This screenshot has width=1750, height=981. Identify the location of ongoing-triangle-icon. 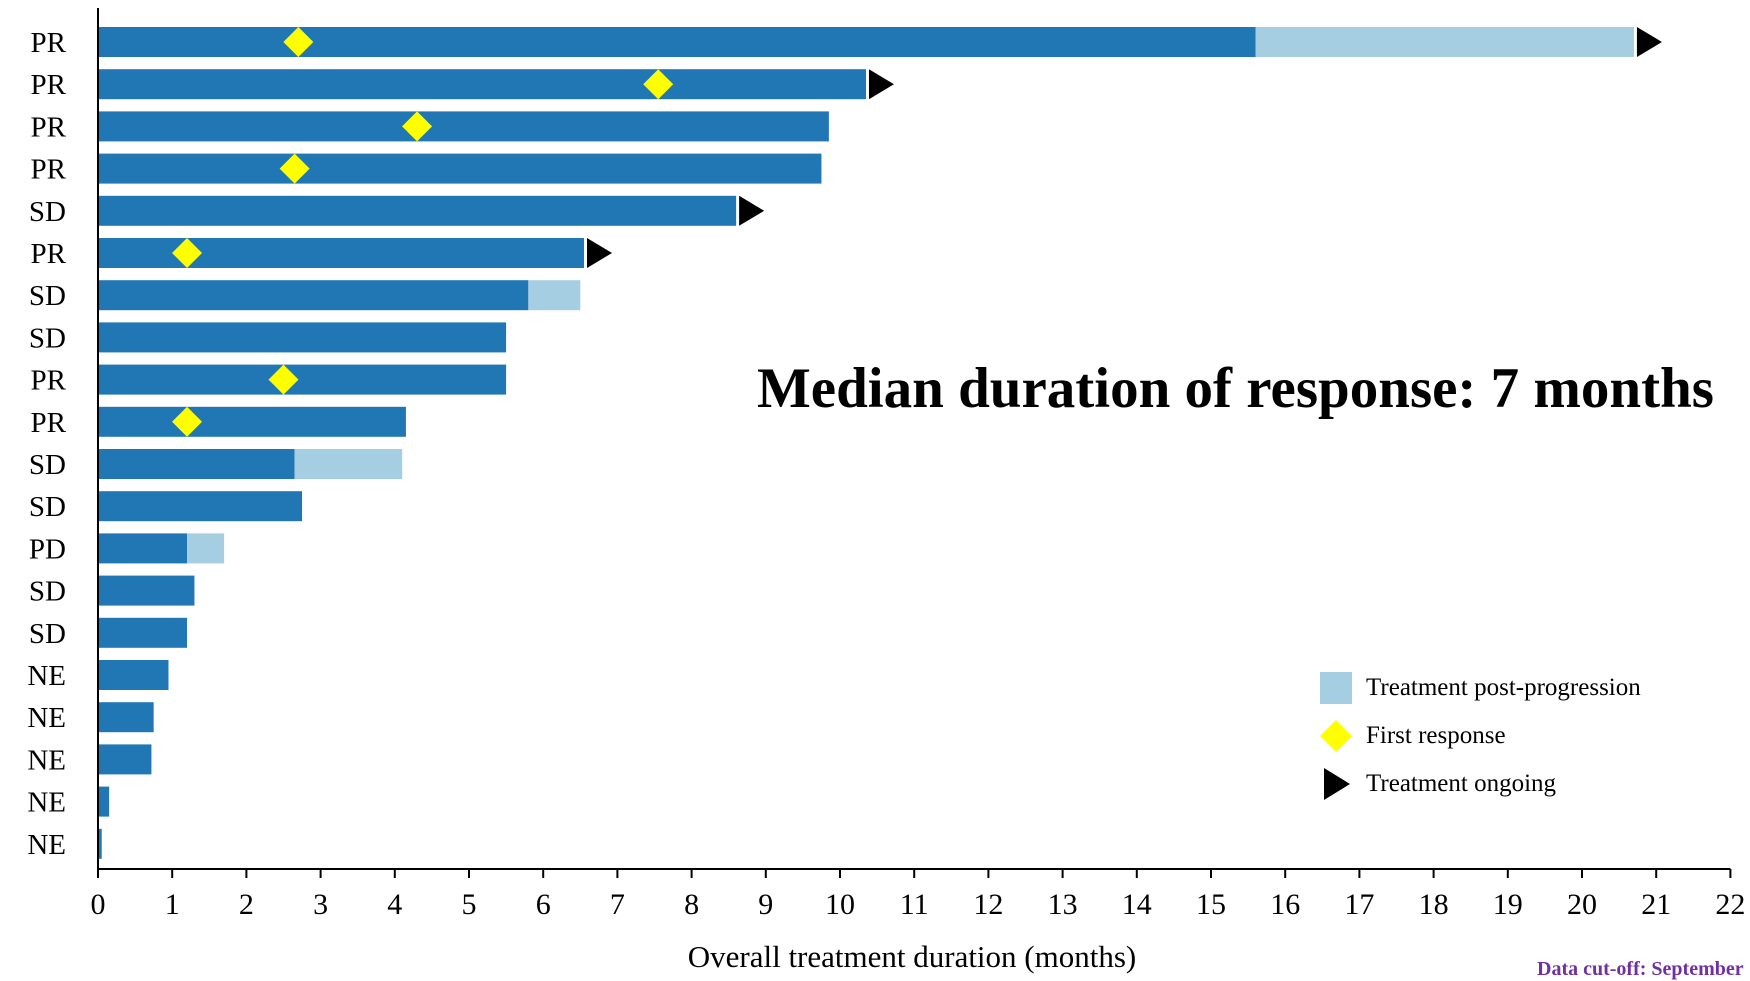
(1336, 784).